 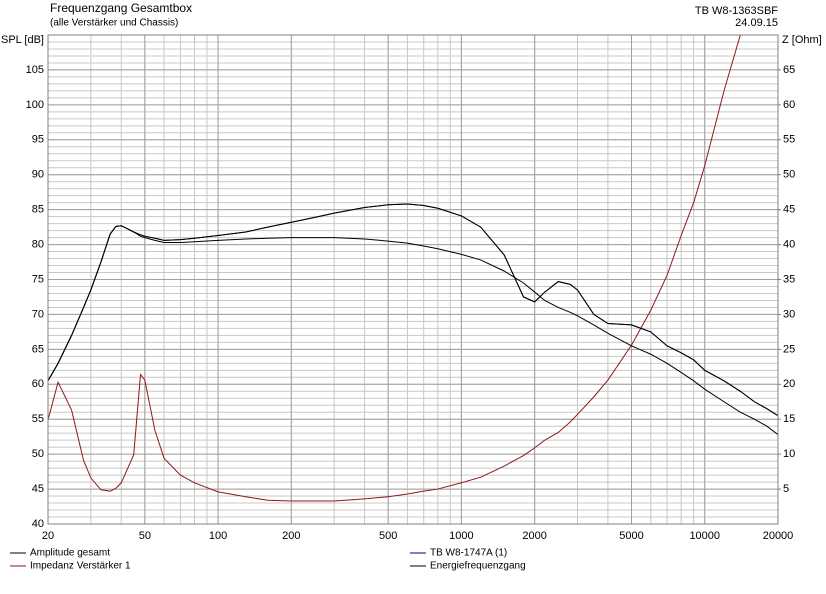 I want to click on y-tick-label: 95, so click(x=38, y=140).